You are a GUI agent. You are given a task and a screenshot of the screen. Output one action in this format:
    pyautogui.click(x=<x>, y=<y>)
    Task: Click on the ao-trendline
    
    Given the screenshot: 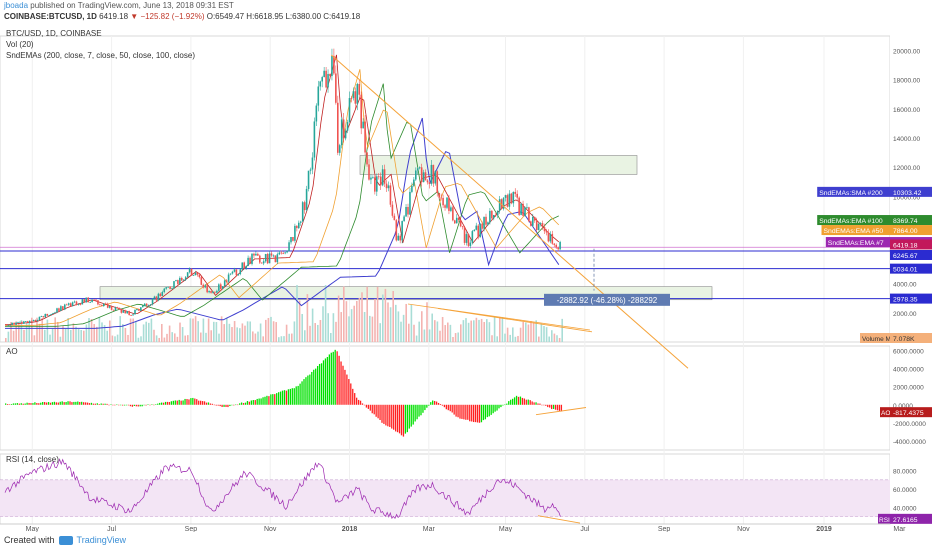 What is the action you would take?
    pyautogui.click(x=561, y=411)
    